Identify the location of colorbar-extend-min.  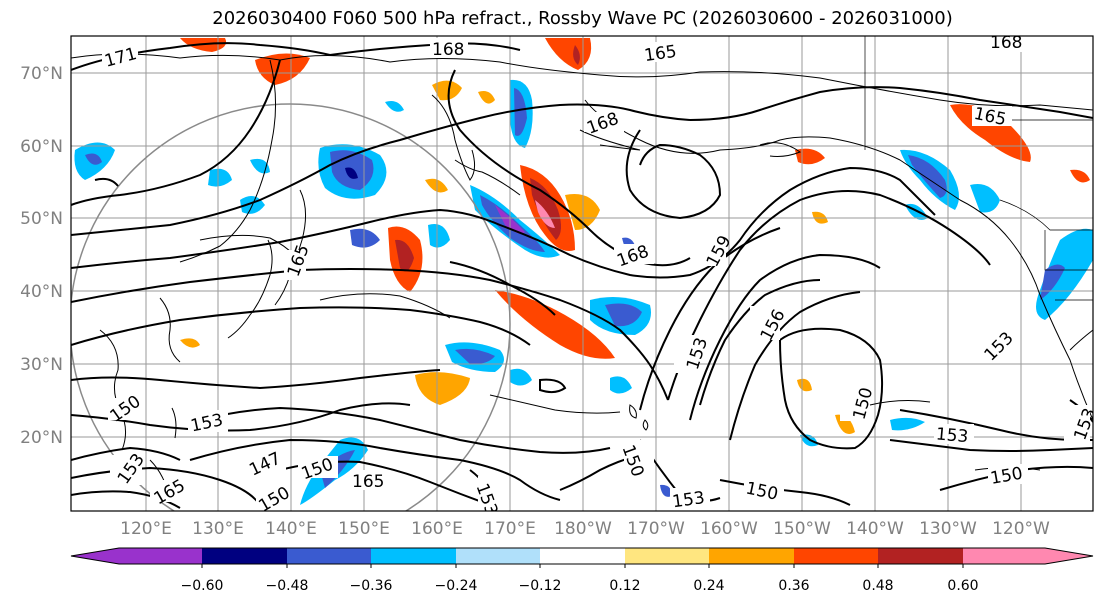
(95, 556).